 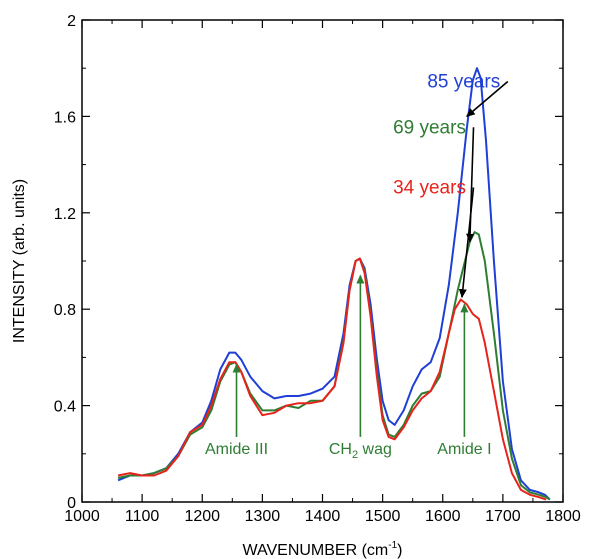 What do you see at coordinates (429, 127) in the screenshot?
I see `series-label-1: 69 years` at bounding box center [429, 127].